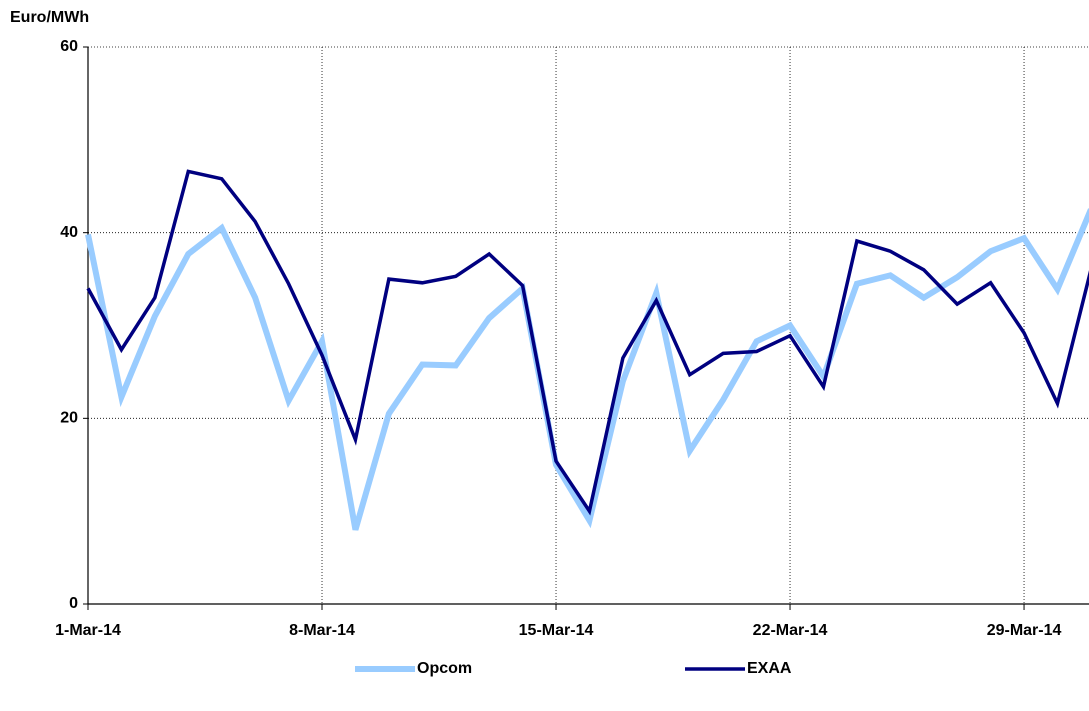 The width and height of the screenshot is (1089, 711). Describe the element at coordinates (444, 668) in the screenshot. I see `legend-label: Opcom` at that location.